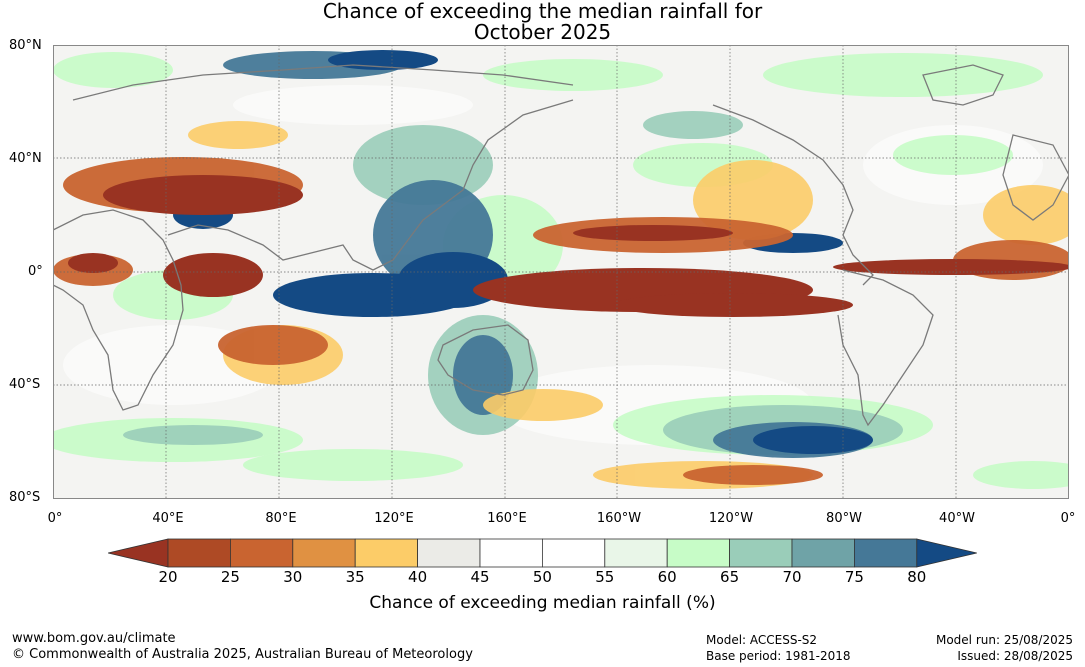 This screenshot has width=1085, height=667. Describe the element at coordinates (542, 32) in the screenshot. I see `map-title-line-2: October 2025` at that location.